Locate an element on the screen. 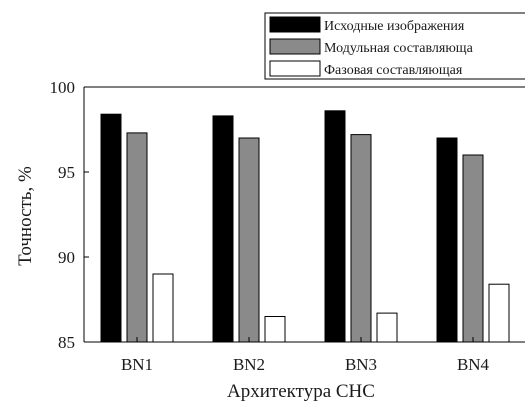 The image size is (525, 403). y-tick-label: 85 is located at coordinates (66, 342).